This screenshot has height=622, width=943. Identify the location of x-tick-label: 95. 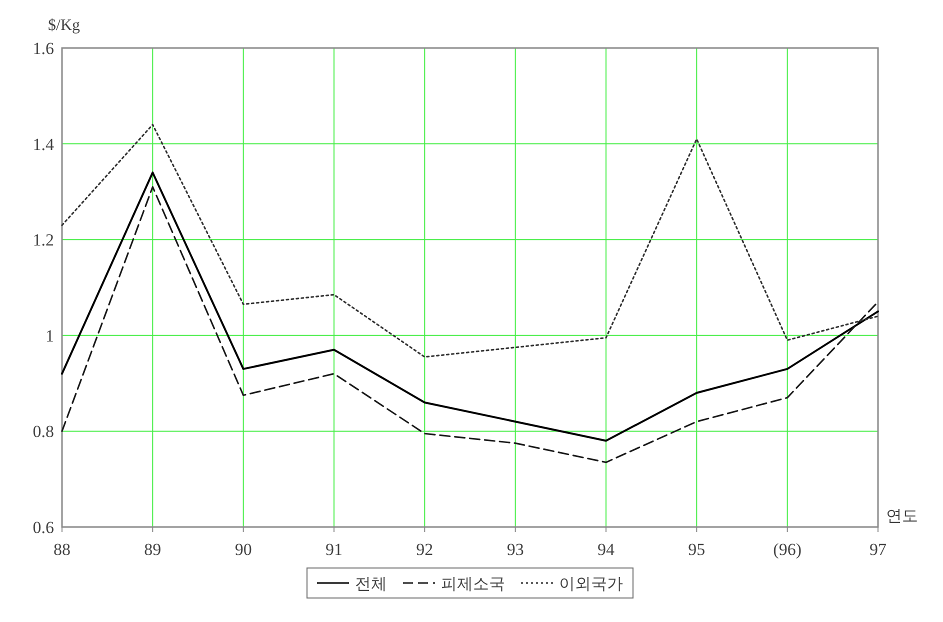
(697, 549).